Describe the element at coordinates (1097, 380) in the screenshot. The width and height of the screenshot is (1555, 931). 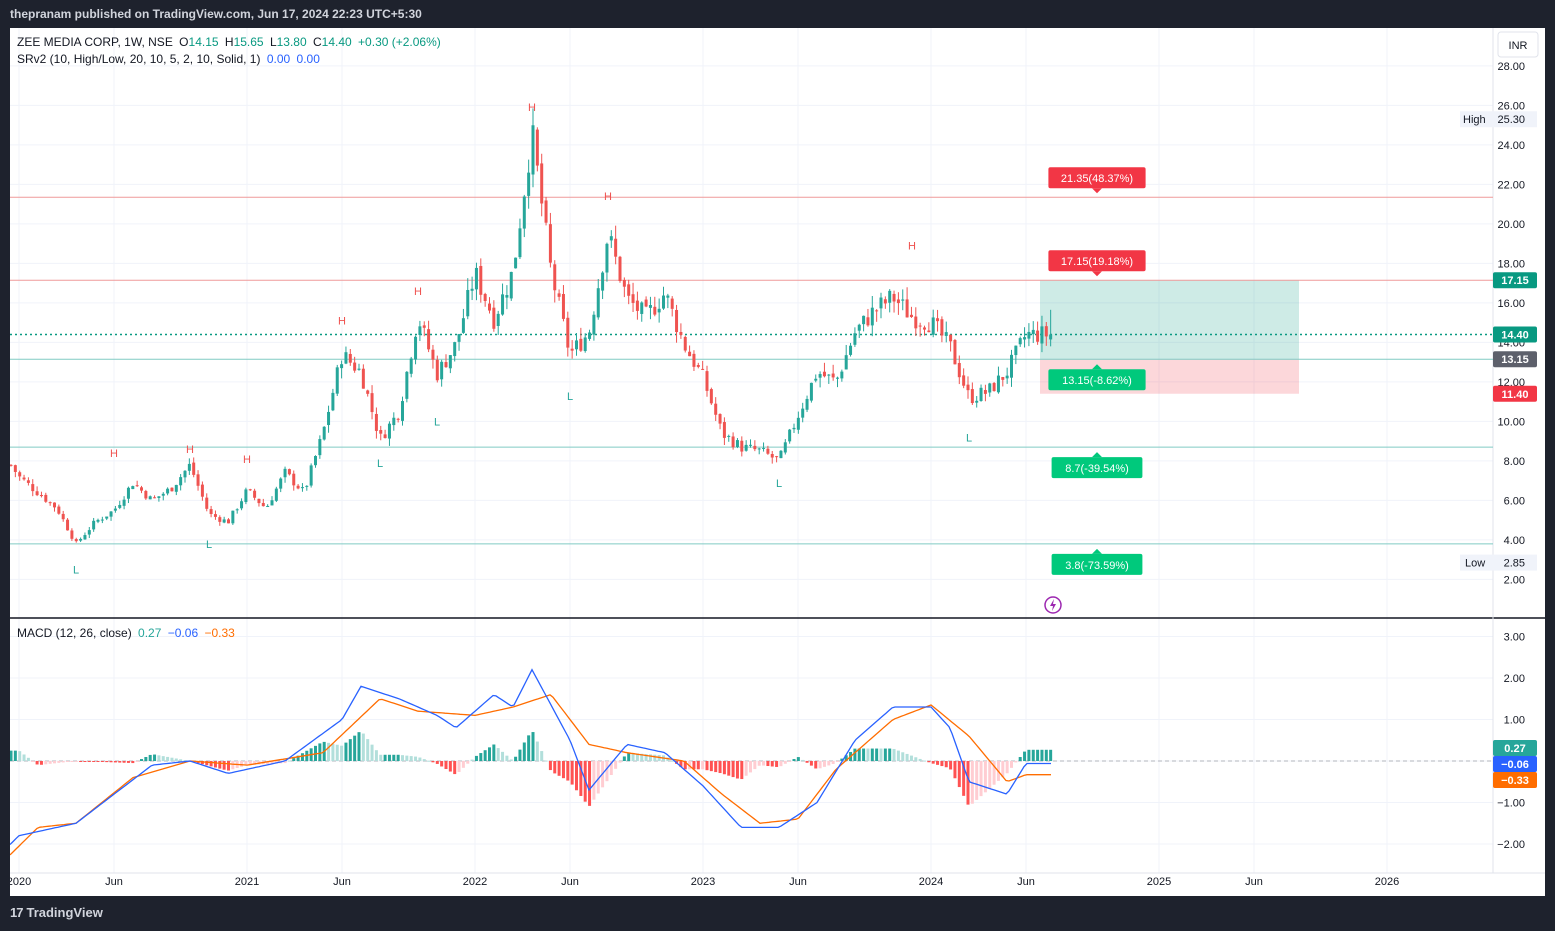
I see `support-tag` at that location.